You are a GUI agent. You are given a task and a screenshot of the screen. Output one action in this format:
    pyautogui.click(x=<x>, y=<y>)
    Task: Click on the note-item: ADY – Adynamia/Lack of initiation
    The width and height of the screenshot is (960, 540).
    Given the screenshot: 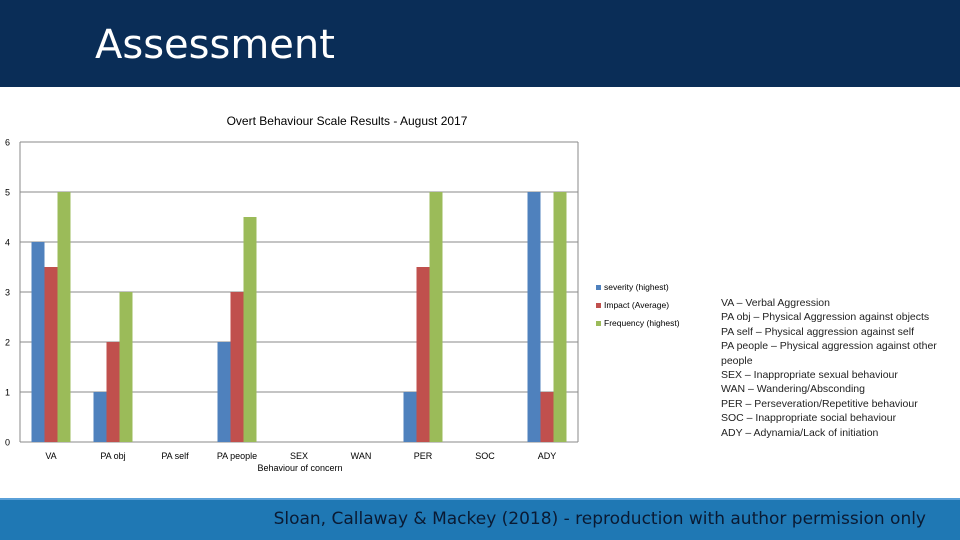 What is the action you would take?
    pyautogui.click(x=800, y=432)
    